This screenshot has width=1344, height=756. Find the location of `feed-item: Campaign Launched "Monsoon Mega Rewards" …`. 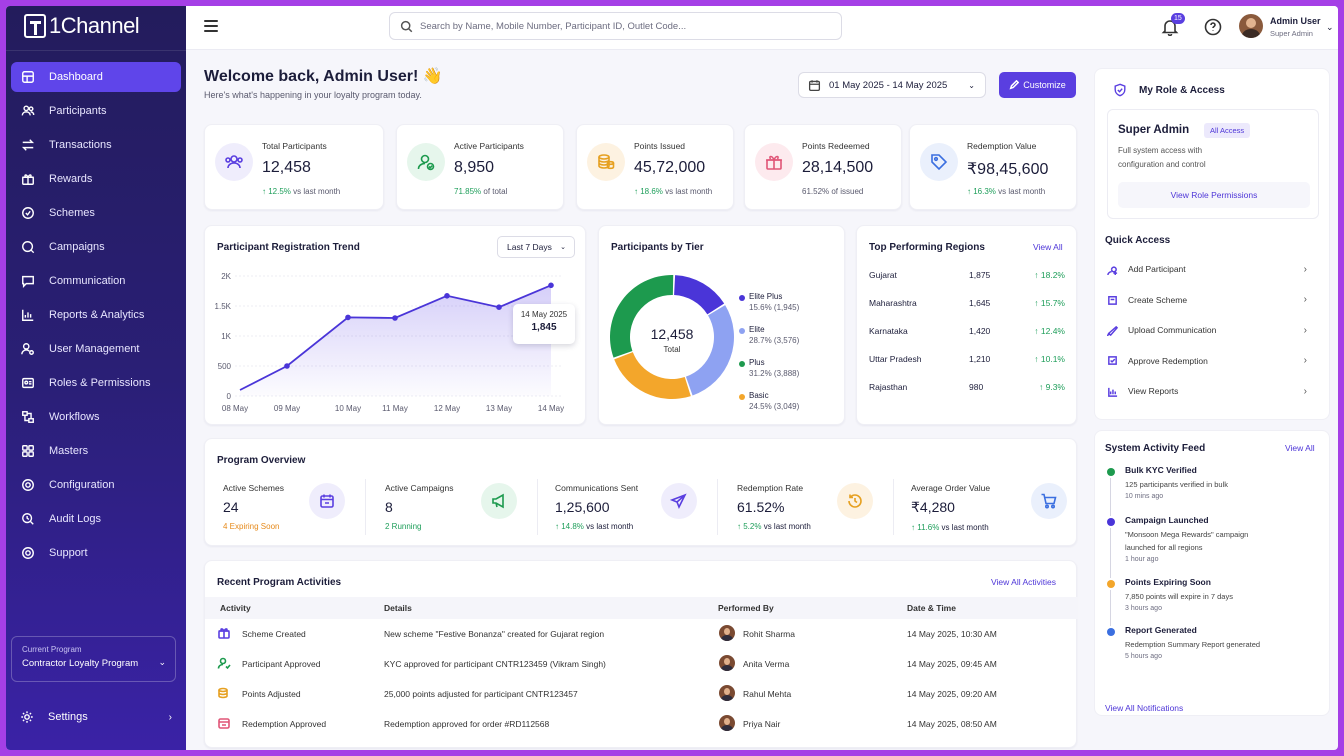

feed-item: Campaign Launched "Monsoon Mega Rewards" … is located at coordinates (1186, 539).